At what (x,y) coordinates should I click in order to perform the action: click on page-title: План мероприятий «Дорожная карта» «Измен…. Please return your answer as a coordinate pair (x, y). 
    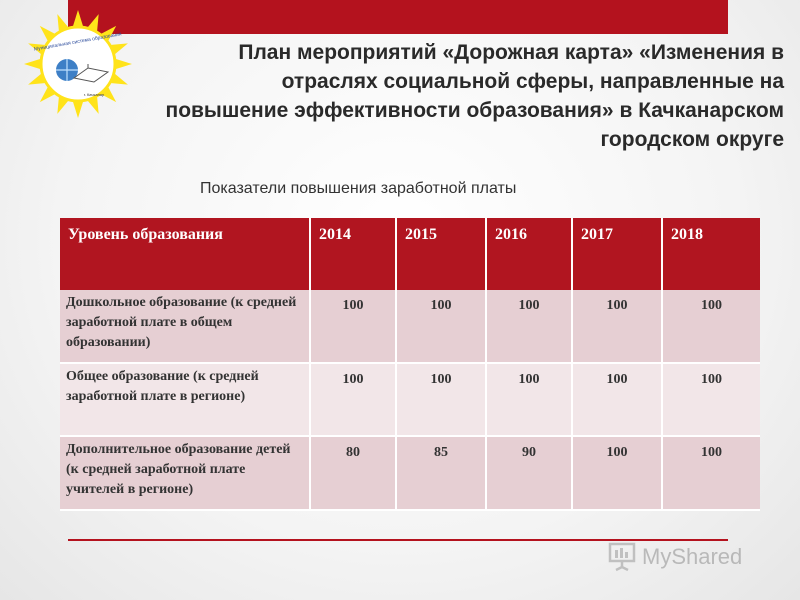
    Looking at the image, I should click on (474, 96).